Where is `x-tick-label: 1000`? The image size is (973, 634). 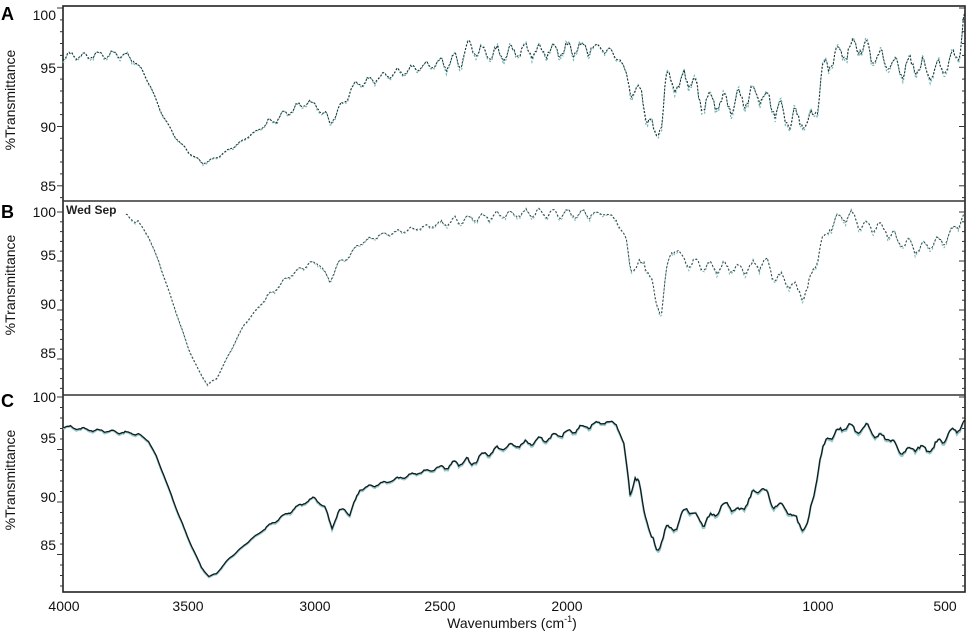 x-tick-label: 1000 is located at coordinates (817, 606).